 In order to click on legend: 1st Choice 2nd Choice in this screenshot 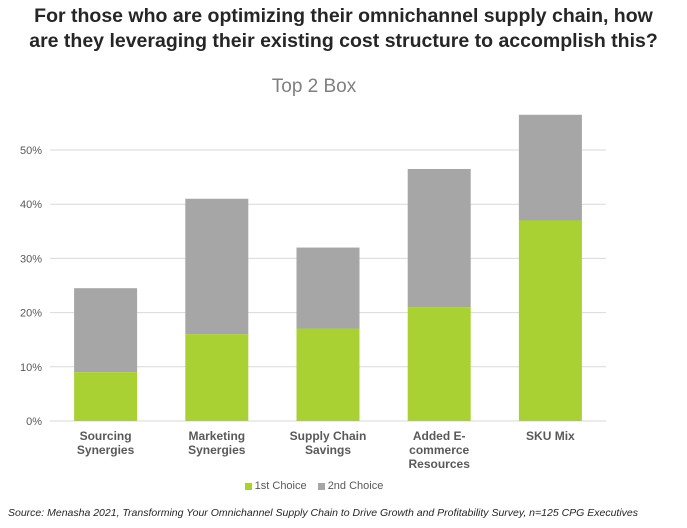, I will do `click(314, 486)`.